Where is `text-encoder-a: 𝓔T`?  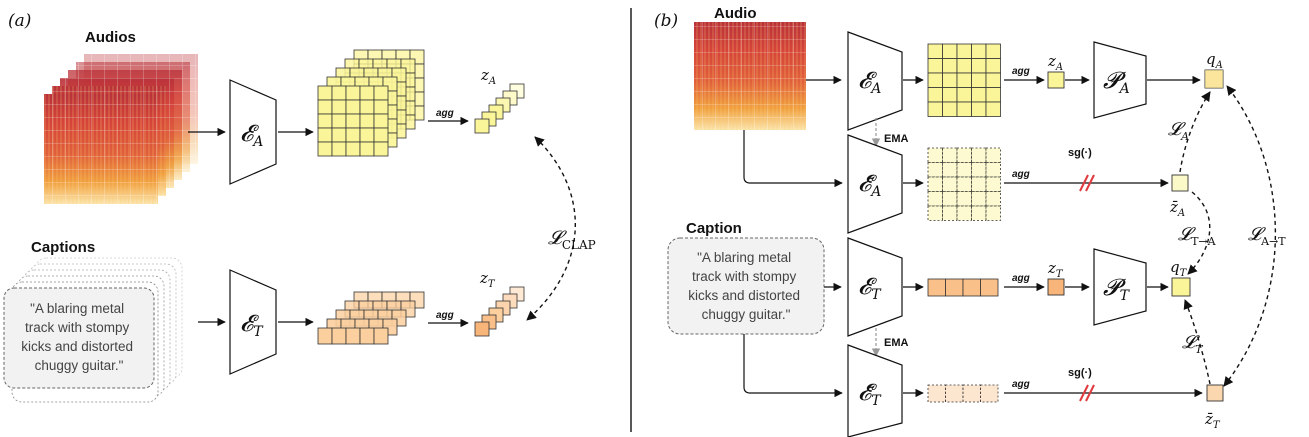 text-encoder-a: 𝓔T is located at coordinates (253, 322).